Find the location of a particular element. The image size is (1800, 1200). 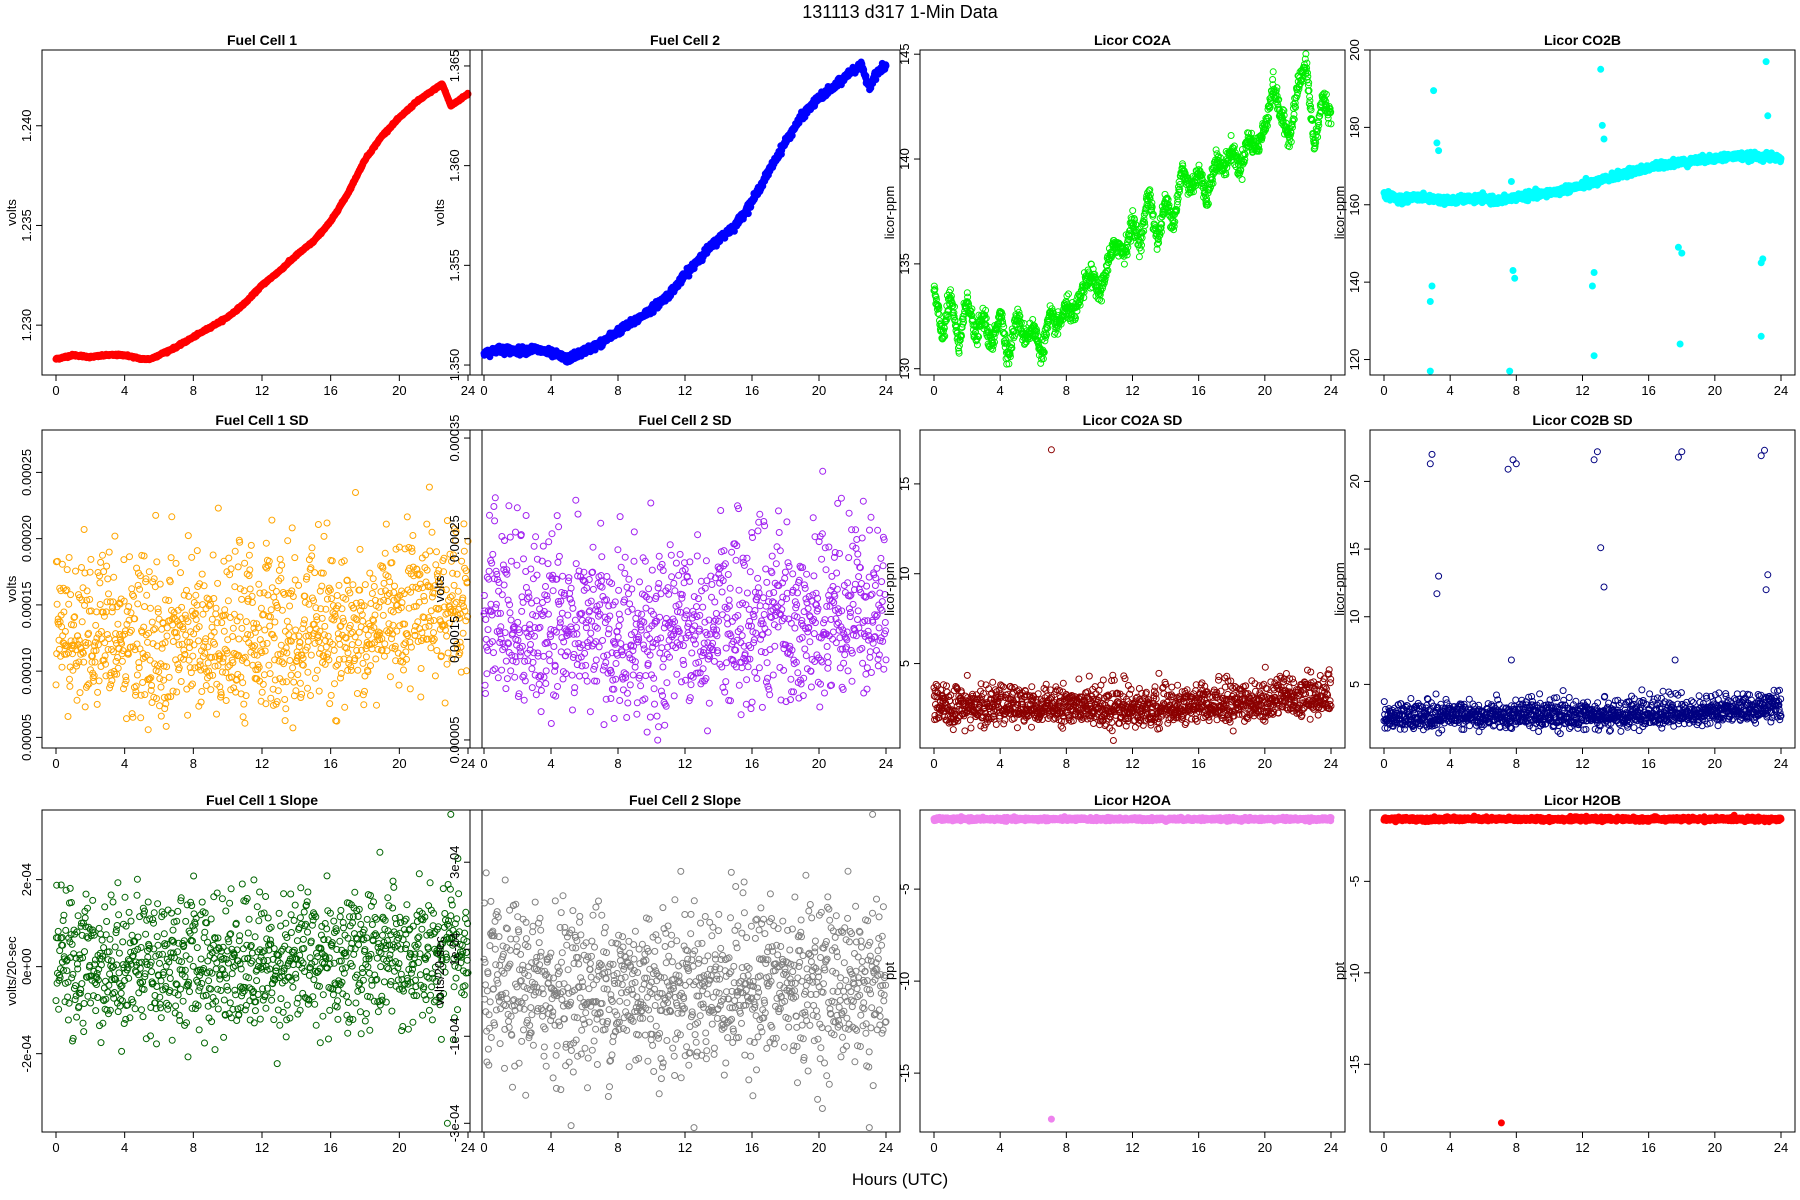

y-tick-label: 145 is located at coordinates (904, 54).